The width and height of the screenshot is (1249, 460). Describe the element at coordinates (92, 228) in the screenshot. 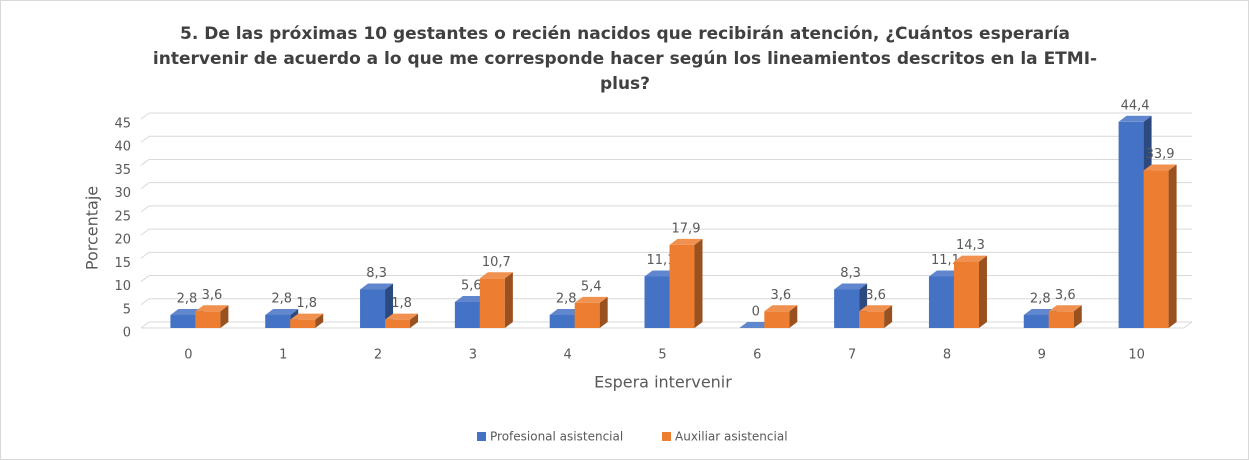

I see `y-axis-title: Porcentaje` at that location.